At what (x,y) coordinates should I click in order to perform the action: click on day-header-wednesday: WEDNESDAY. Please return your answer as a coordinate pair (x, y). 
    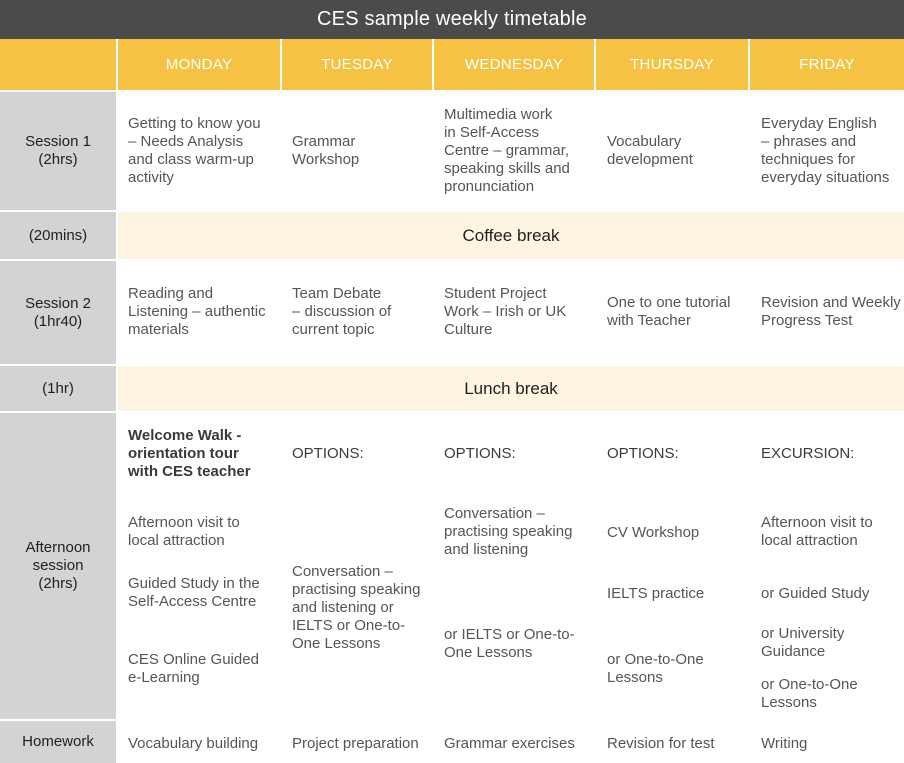
    Looking at the image, I should click on (514, 64).